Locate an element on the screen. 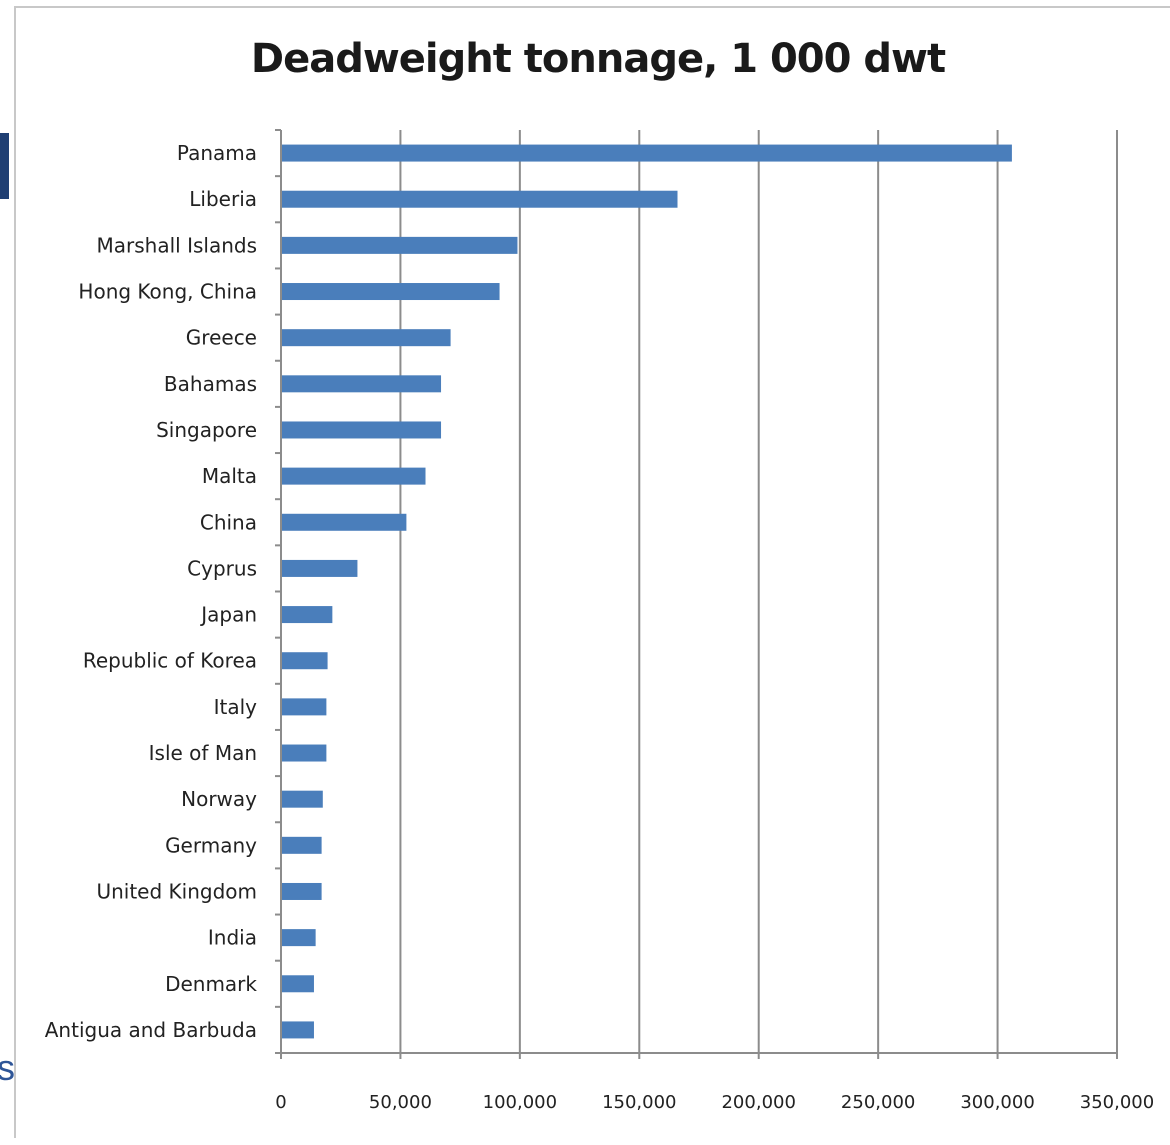  category-label: Bahamas is located at coordinates (210, 384).